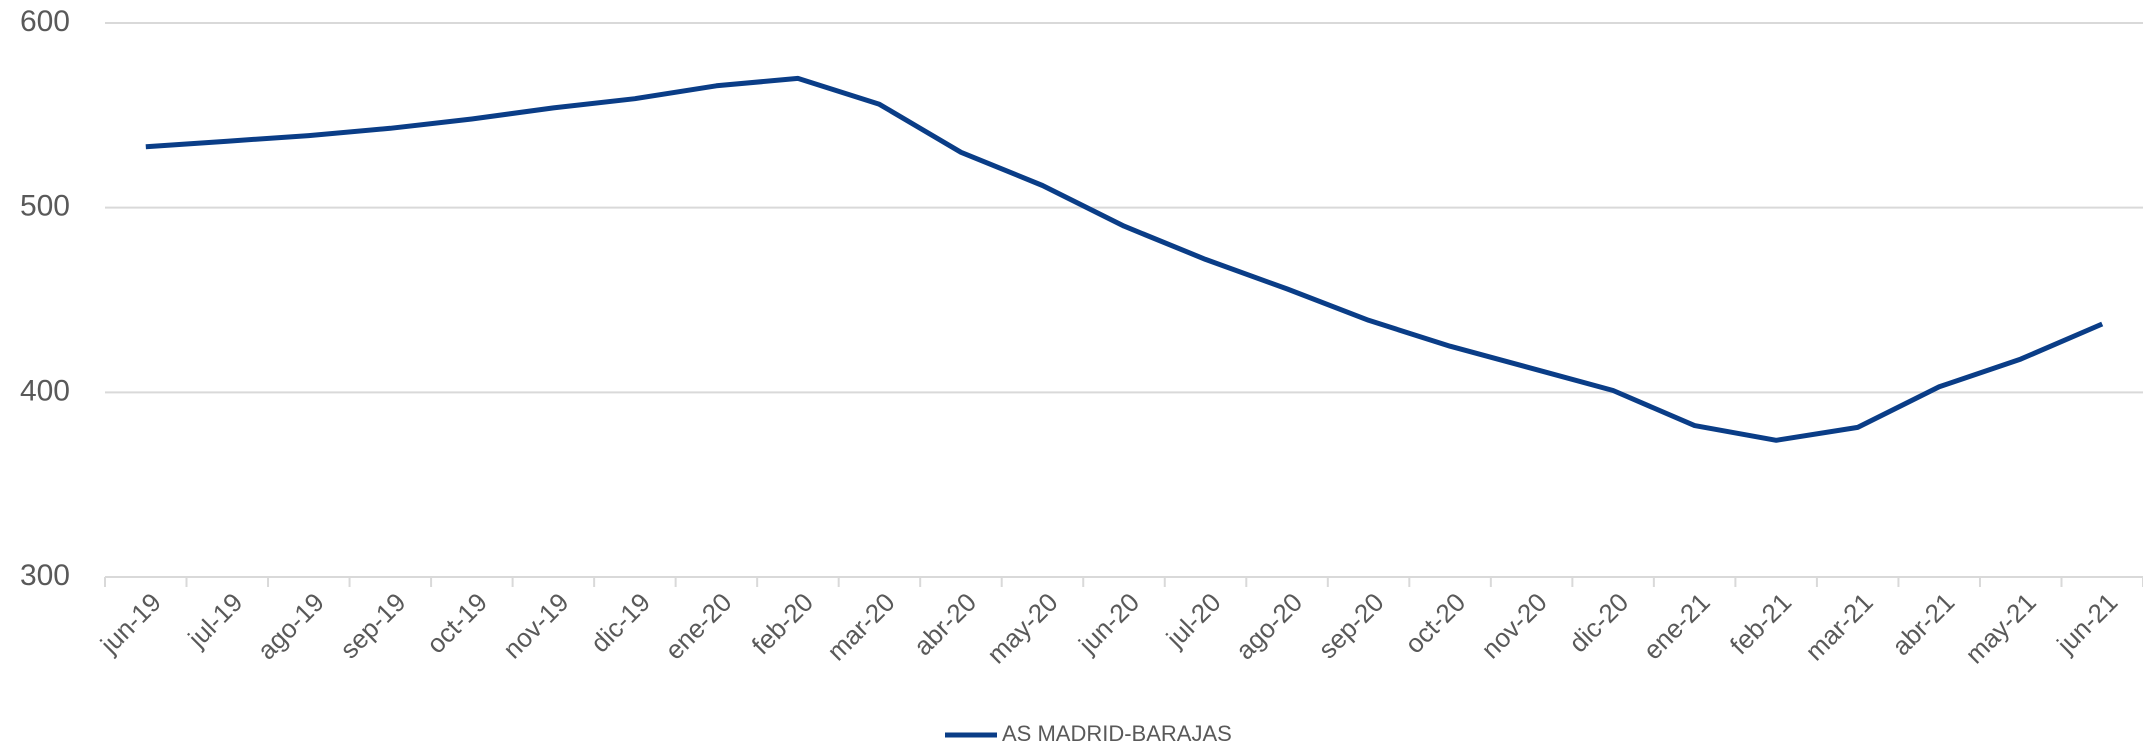 The height and width of the screenshot is (747, 2143). Describe the element at coordinates (2000, 628) in the screenshot. I see `x-tick-label: may-21` at that location.